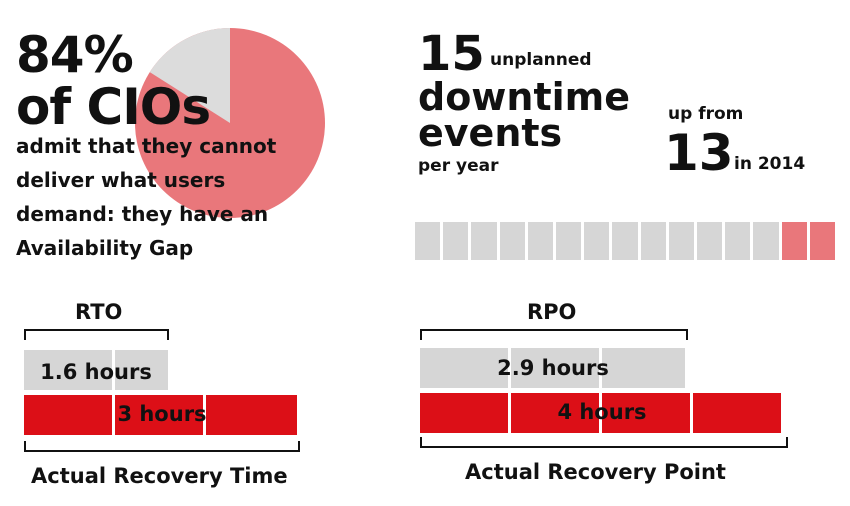 The height and width of the screenshot is (506, 850). I want to click on rpo-actual-bar, so click(600, 413).